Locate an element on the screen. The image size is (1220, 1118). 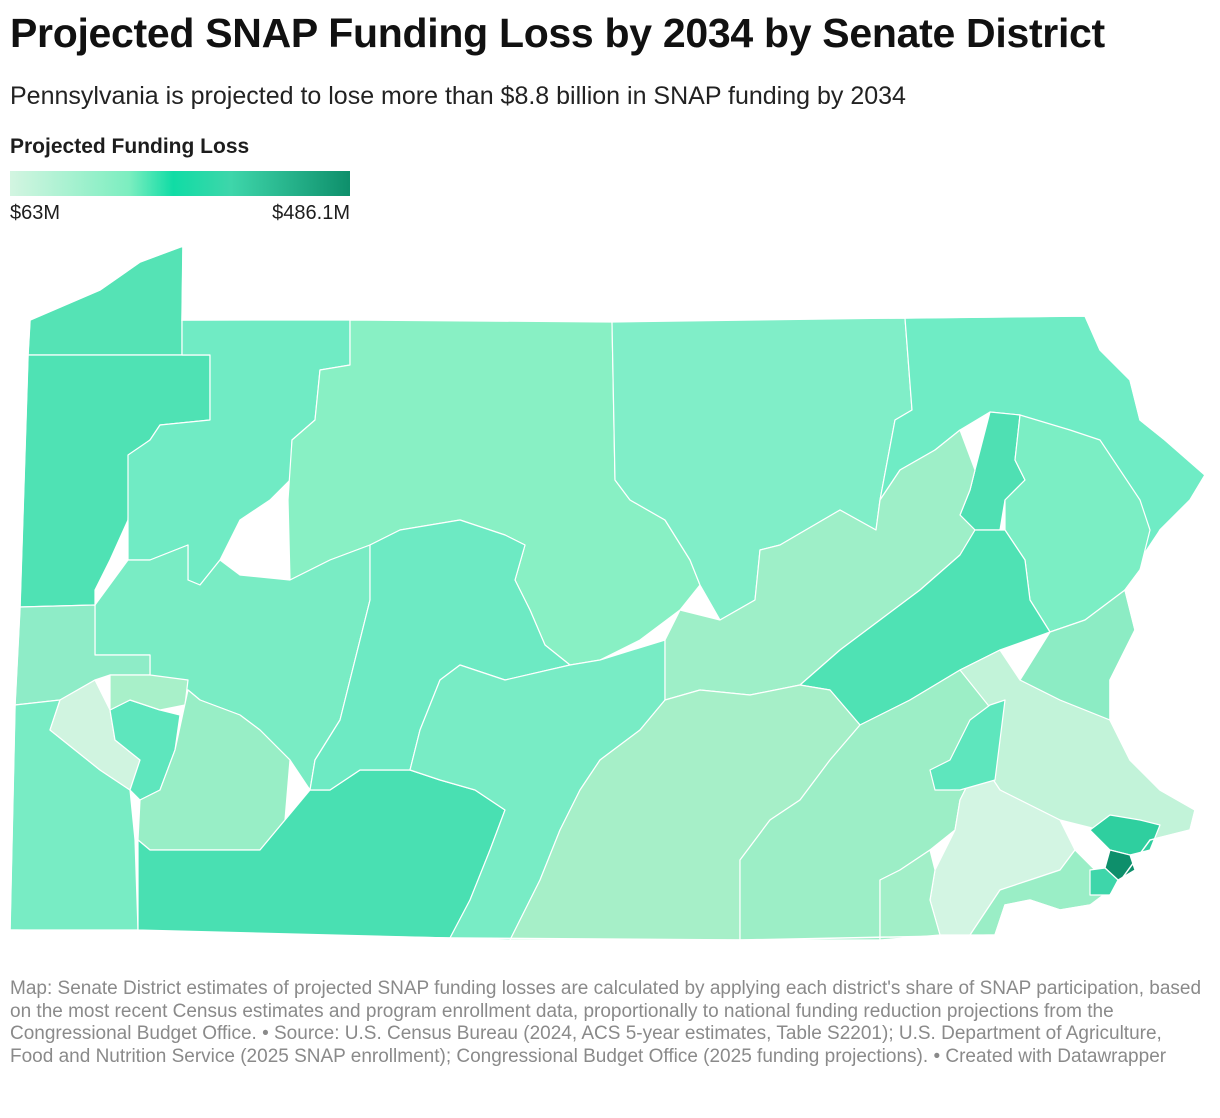
district-philadelphia-south is located at coordinates (1104, 881).